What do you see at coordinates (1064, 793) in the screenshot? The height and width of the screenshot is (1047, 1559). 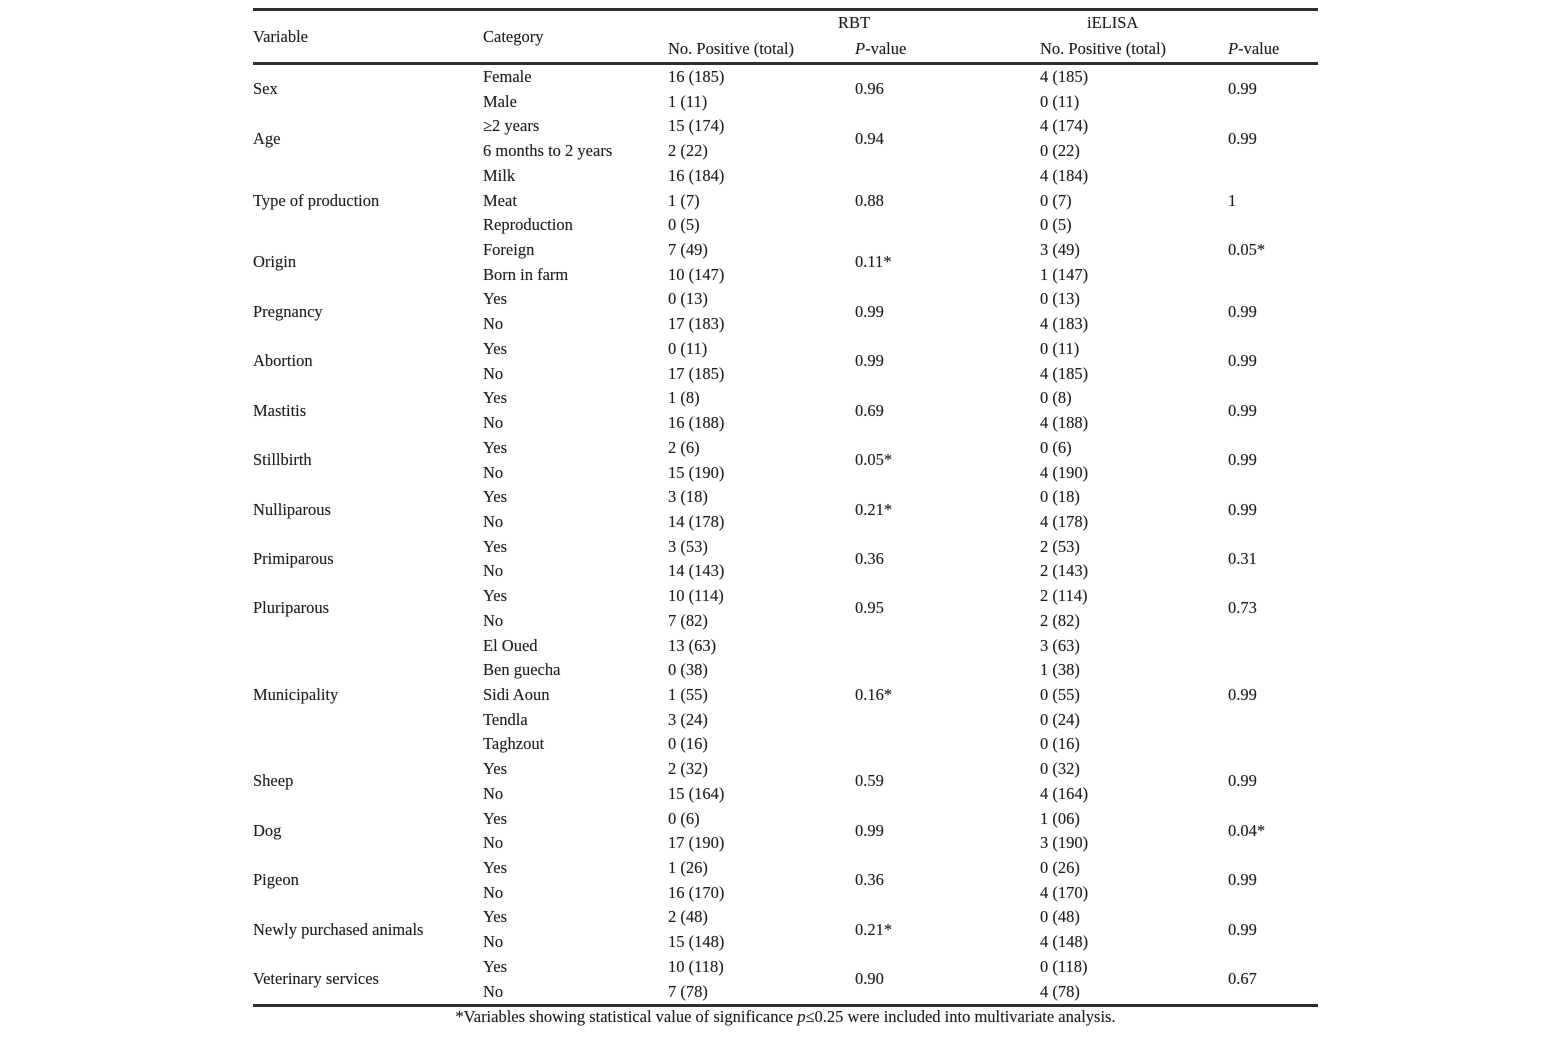 I see `ielisa-positive-cell: 4 (164)` at bounding box center [1064, 793].